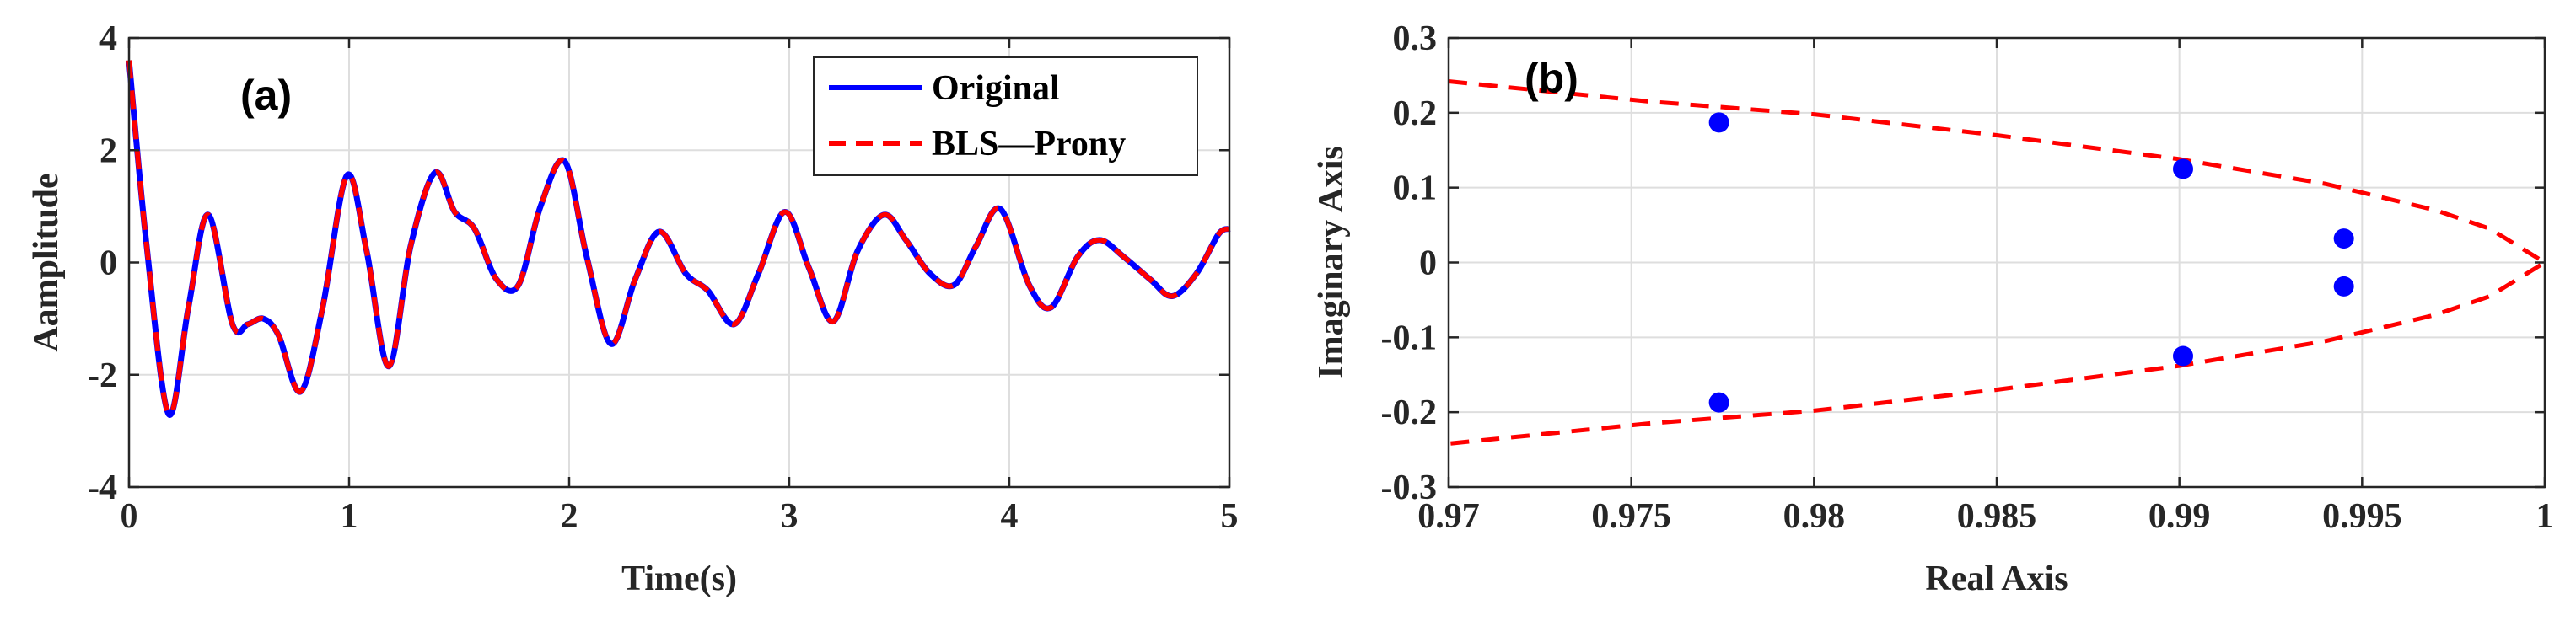 This screenshot has width=2576, height=621. Describe the element at coordinates (1415, 188) in the screenshot. I see `panel-b-y-tick-label: 0.1` at that location.